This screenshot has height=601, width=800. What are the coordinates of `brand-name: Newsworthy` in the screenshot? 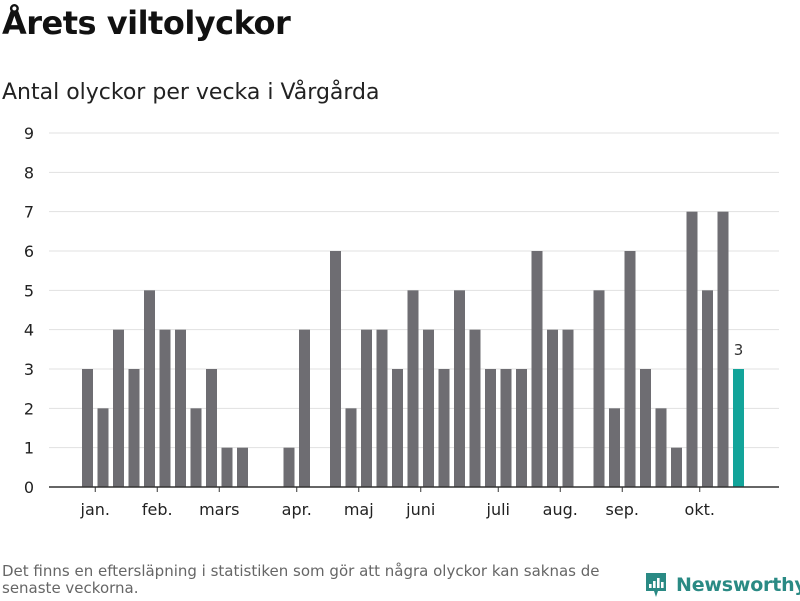 It's located at (738, 585).